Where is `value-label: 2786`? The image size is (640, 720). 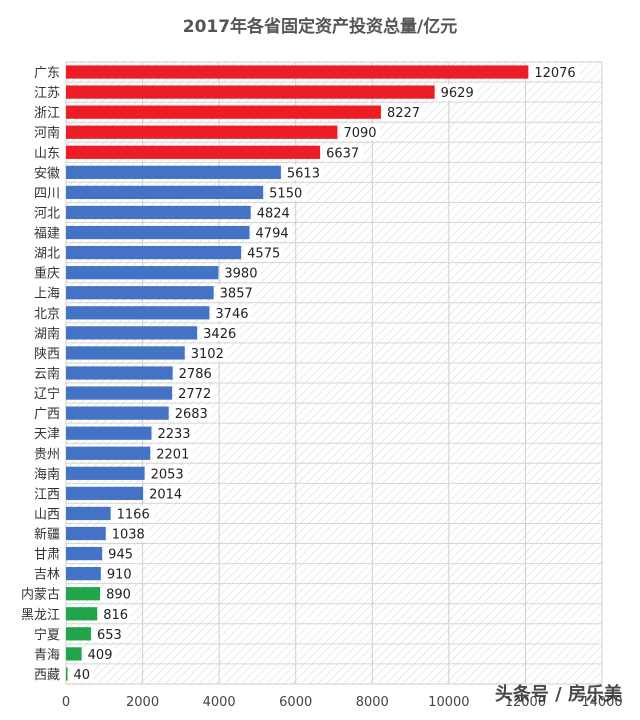 value-label: 2786 is located at coordinates (195, 374).